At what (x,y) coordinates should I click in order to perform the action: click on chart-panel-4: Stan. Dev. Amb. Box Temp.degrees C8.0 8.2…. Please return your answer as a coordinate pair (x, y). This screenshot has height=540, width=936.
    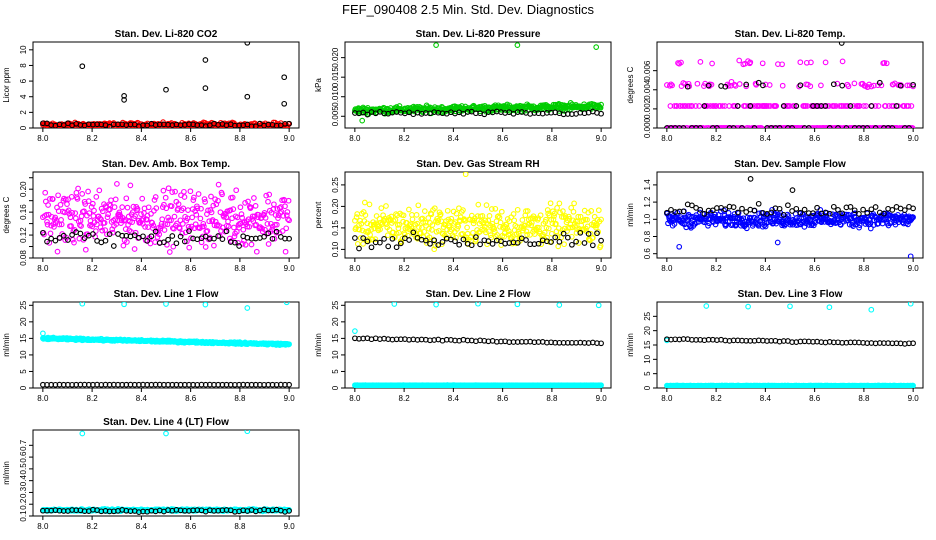
    Looking at the image, I should click on (151, 216).